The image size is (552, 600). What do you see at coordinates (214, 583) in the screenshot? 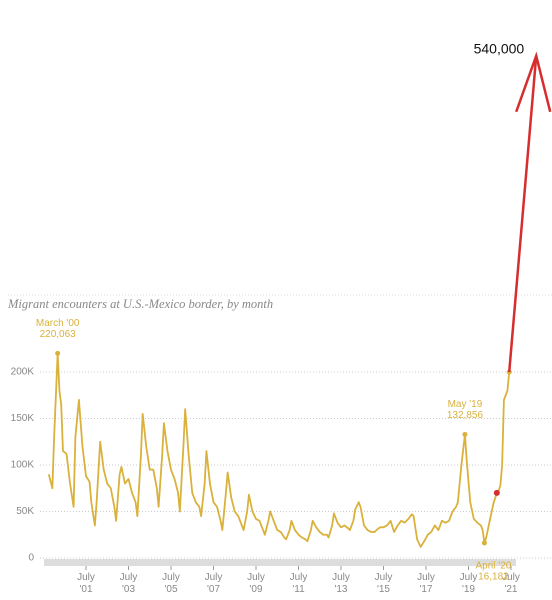
I see `x-tick-label: July '07` at bounding box center [214, 583].